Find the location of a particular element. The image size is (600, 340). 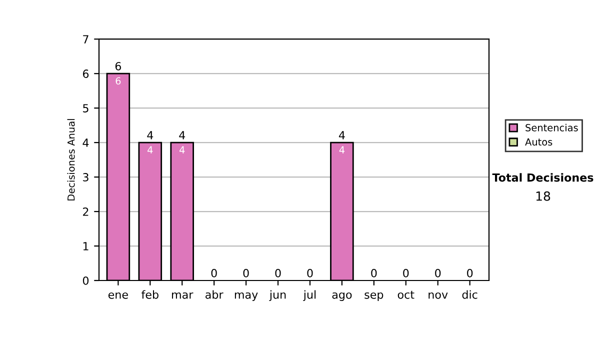

data-label: 6 is located at coordinates (118, 81).